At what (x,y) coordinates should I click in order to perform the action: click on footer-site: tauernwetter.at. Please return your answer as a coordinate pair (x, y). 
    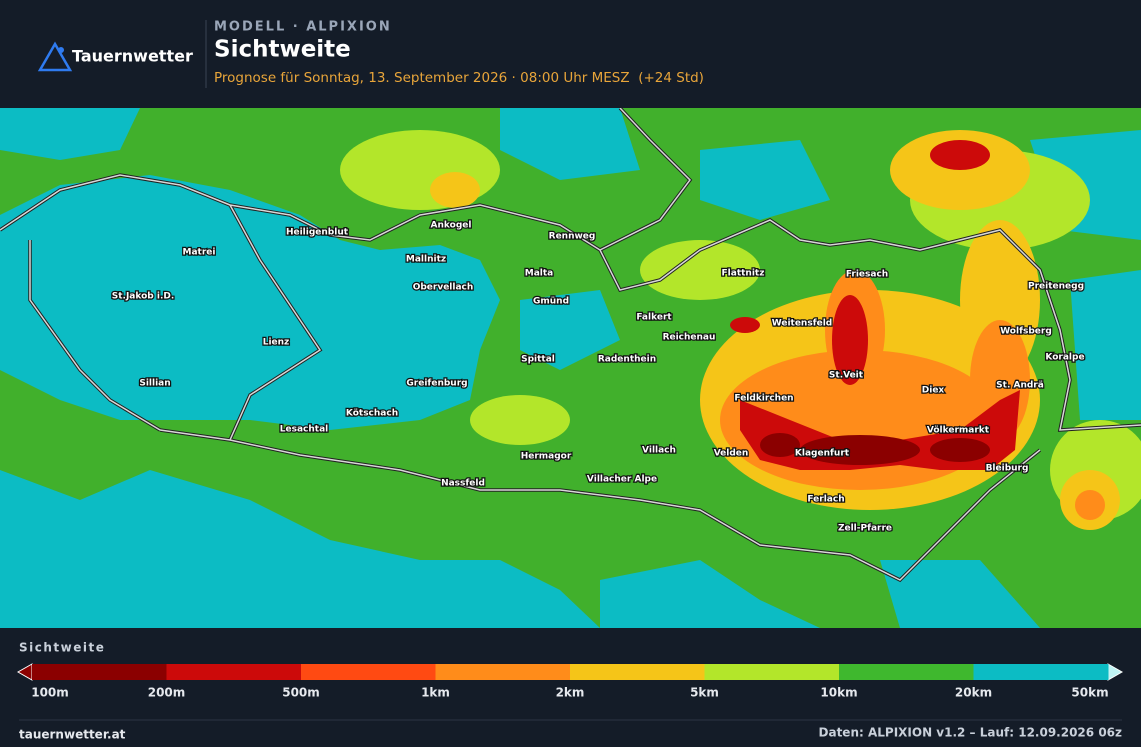
    Looking at the image, I should click on (72, 735).